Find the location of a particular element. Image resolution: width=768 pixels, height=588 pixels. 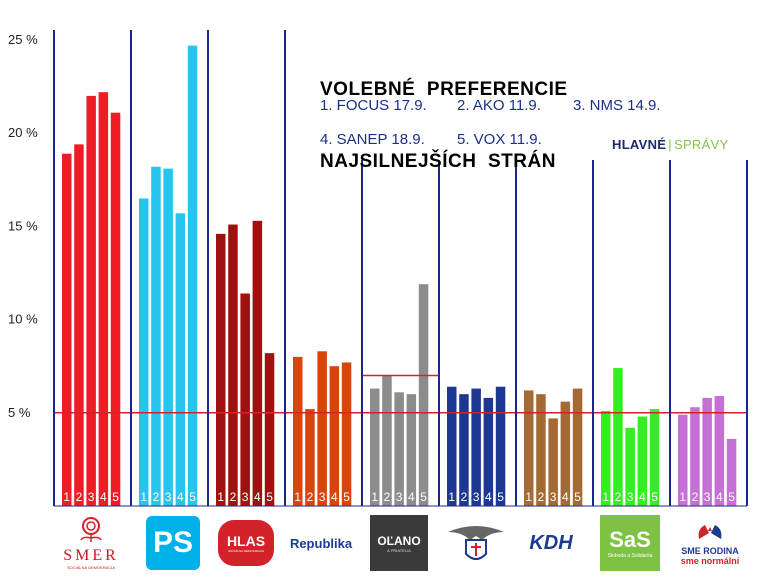

logo-sas: SaS Sloboda a Solidarita is located at coordinates (630, 543).